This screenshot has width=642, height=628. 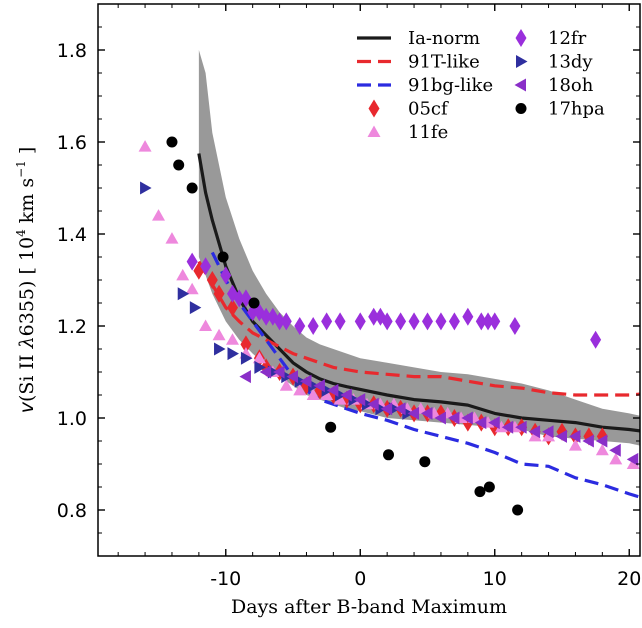 What do you see at coordinates (495, 579) in the screenshot?
I see `x-tick-label: 10` at bounding box center [495, 579].